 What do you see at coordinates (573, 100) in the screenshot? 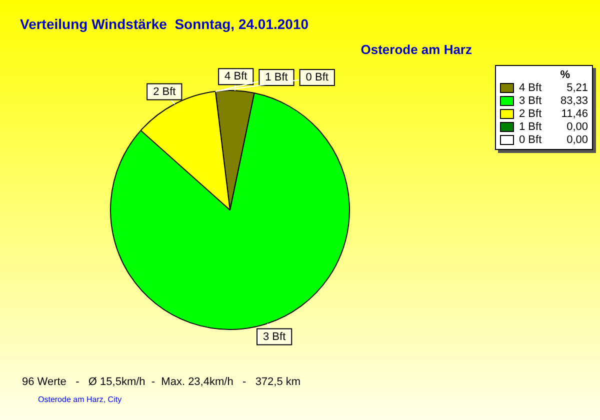
I see `data-label: 83,33` at bounding box center [573, 100].